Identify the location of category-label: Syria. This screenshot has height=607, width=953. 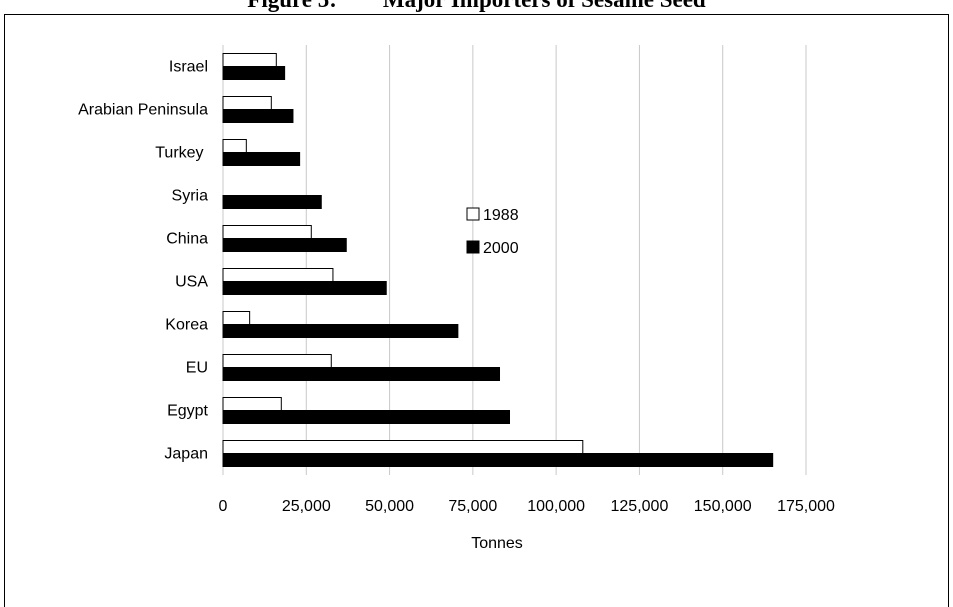
(190, 196).